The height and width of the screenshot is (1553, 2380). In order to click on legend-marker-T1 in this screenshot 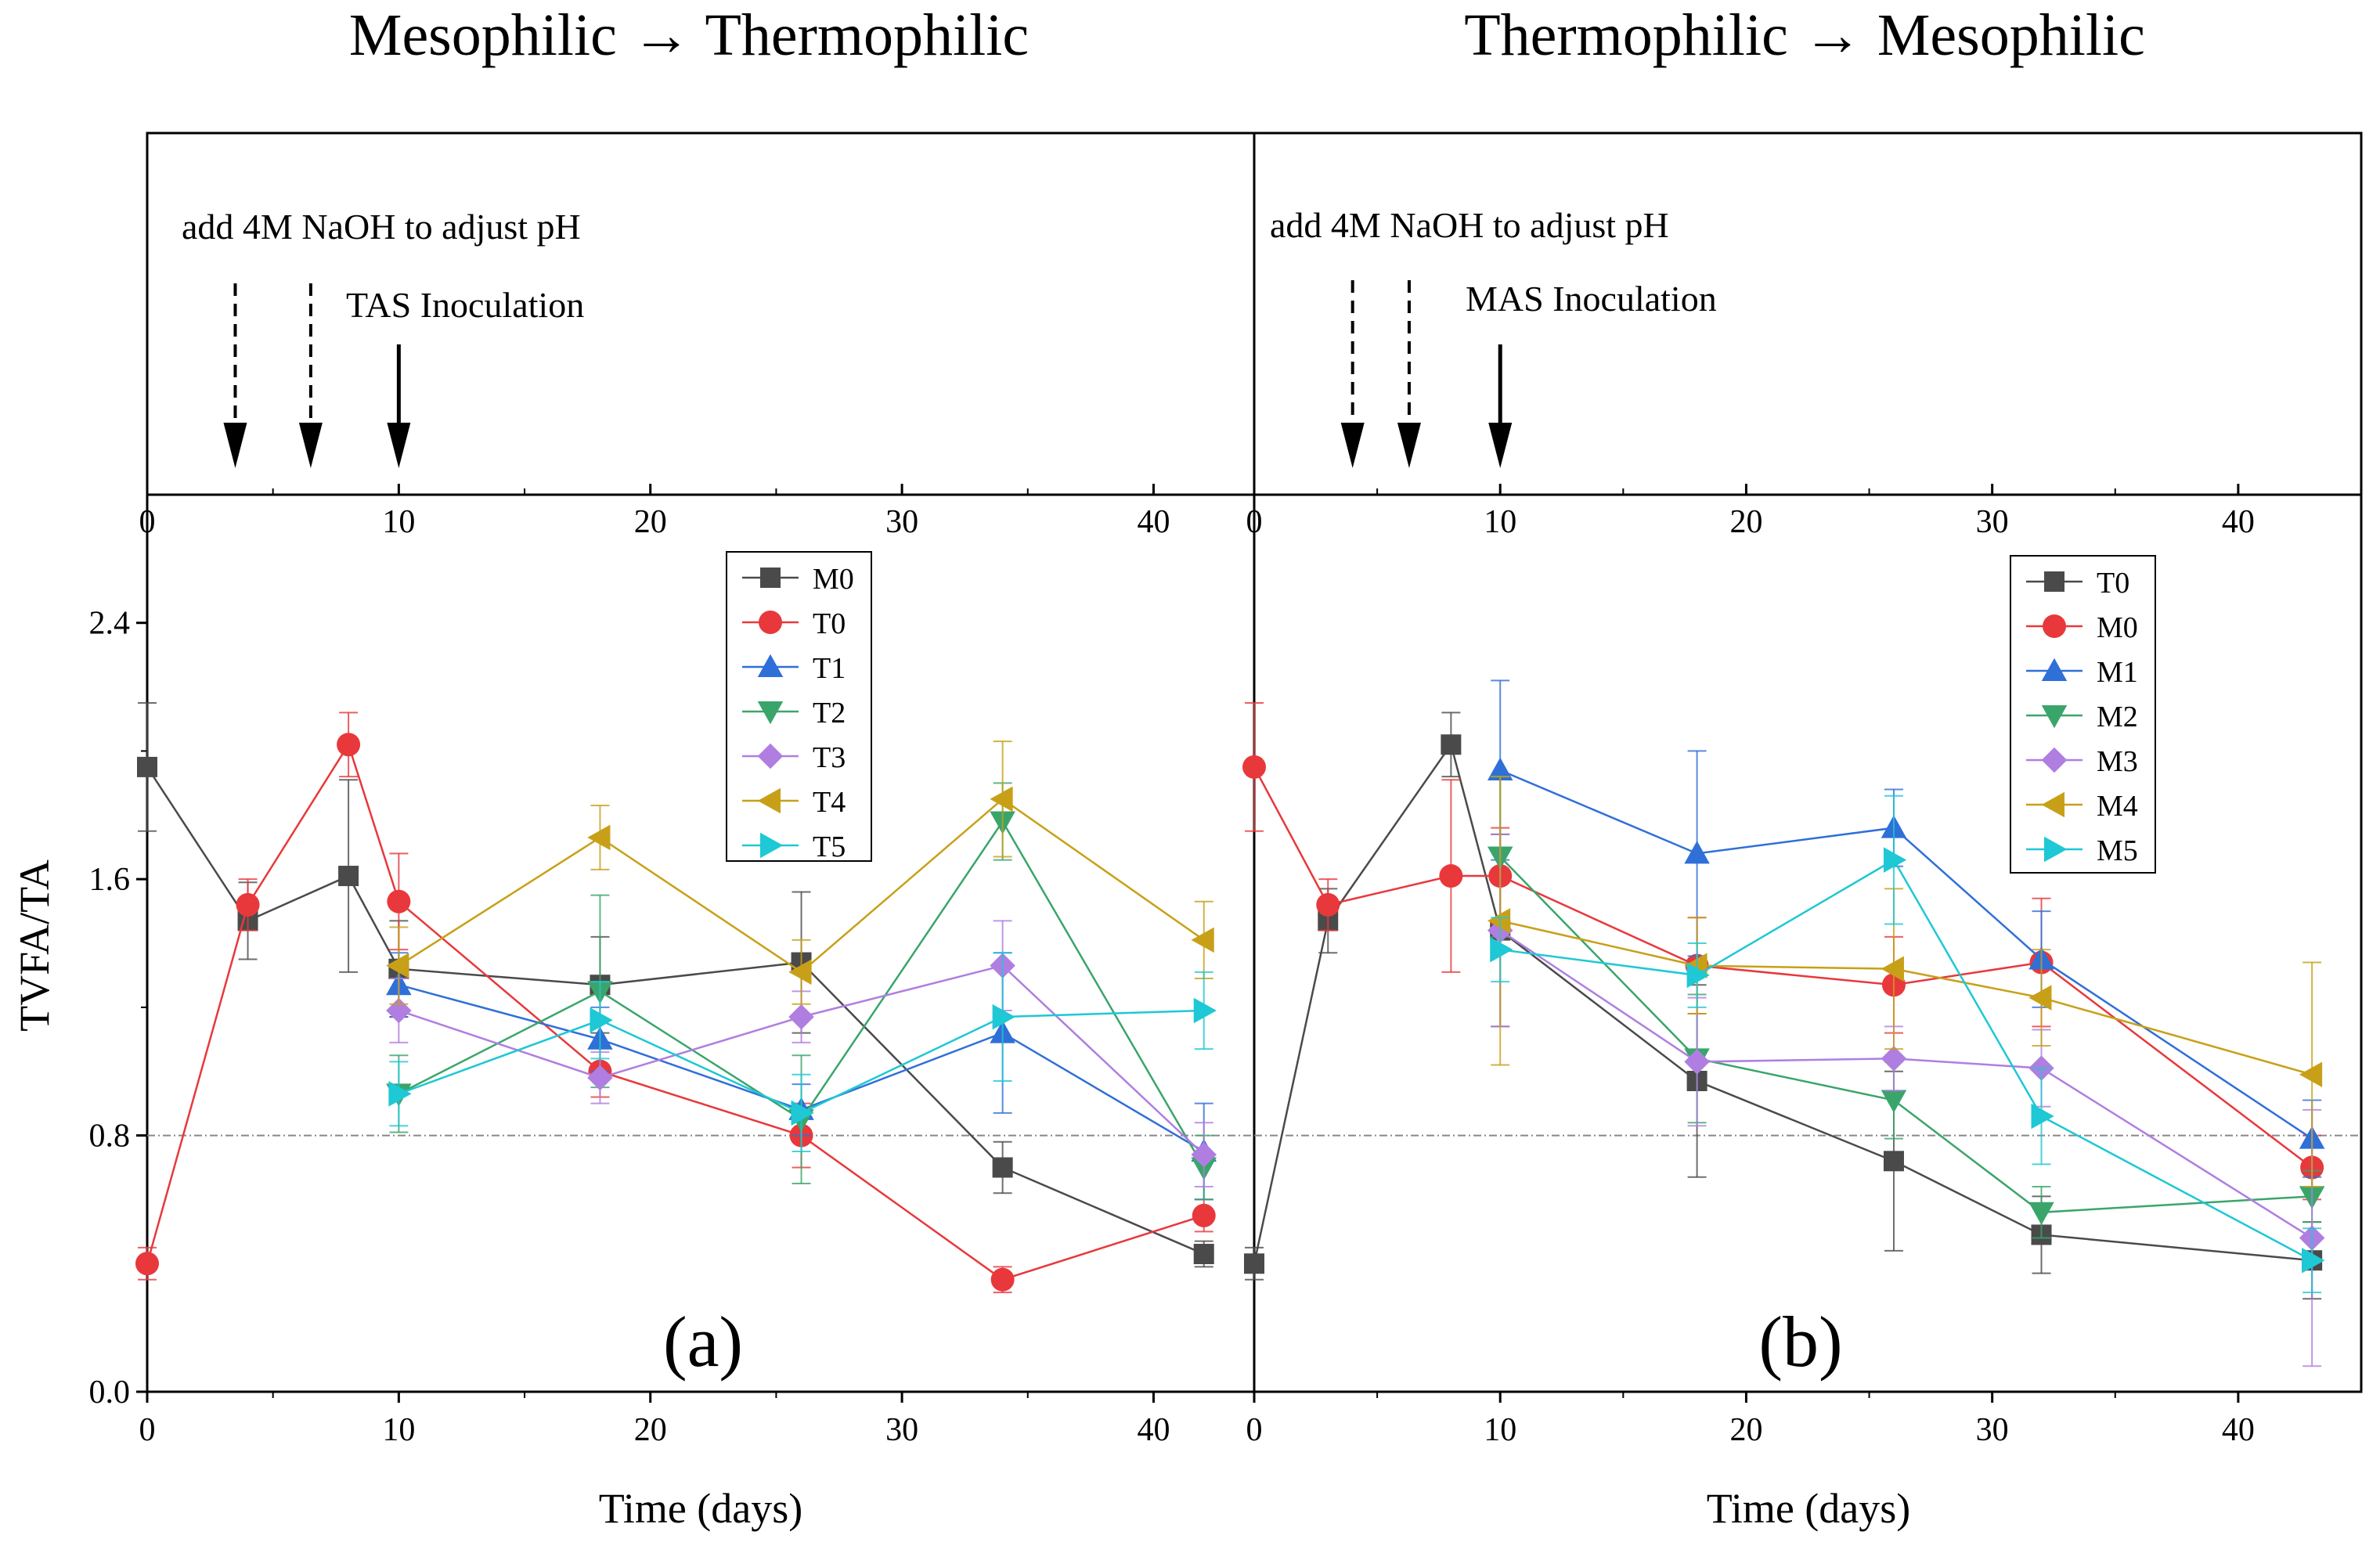, I will do `click(770, 665)`.